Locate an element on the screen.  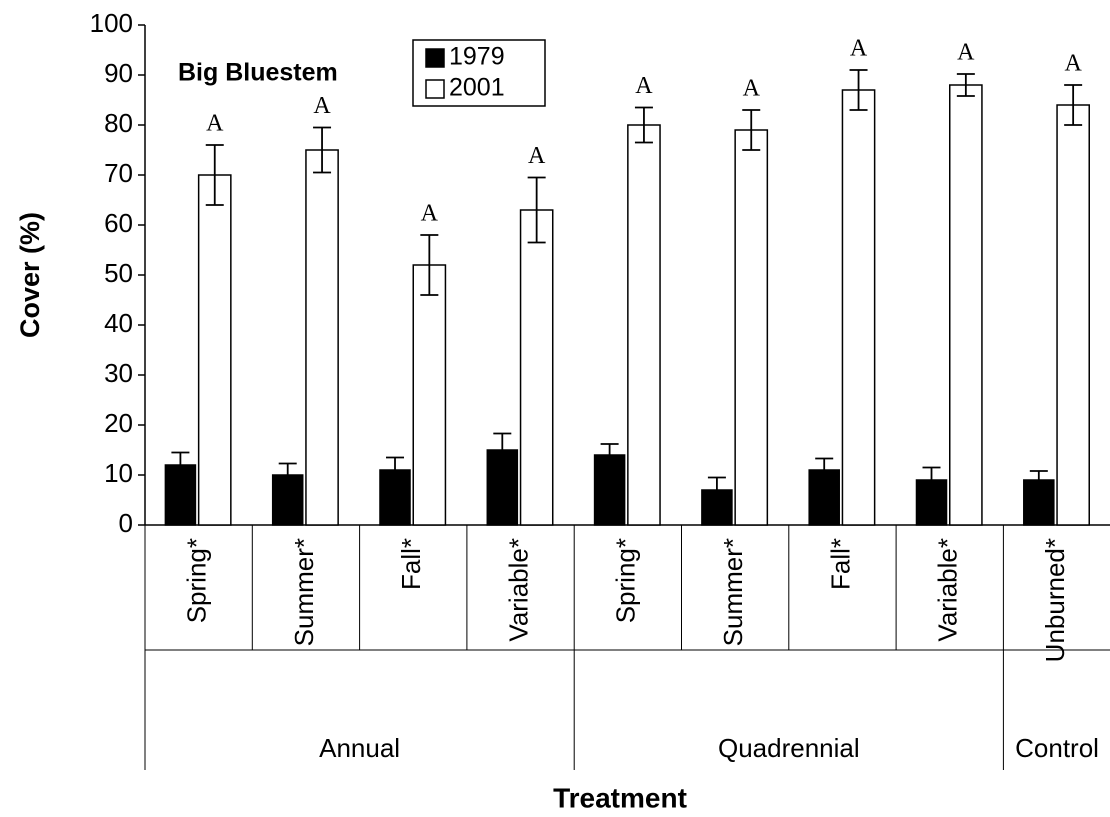
y-tick-label: 70 is located at coordinates (118, 173).